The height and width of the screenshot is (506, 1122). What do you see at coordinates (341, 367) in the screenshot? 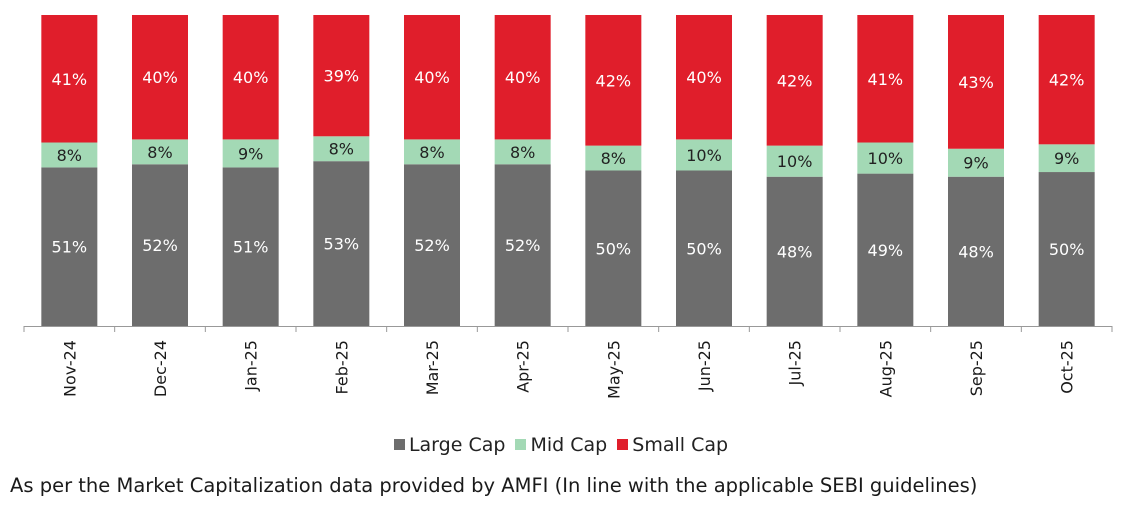
I see `x-tick-label-feb-25: Feb-25` at bounding box center [341, 367].